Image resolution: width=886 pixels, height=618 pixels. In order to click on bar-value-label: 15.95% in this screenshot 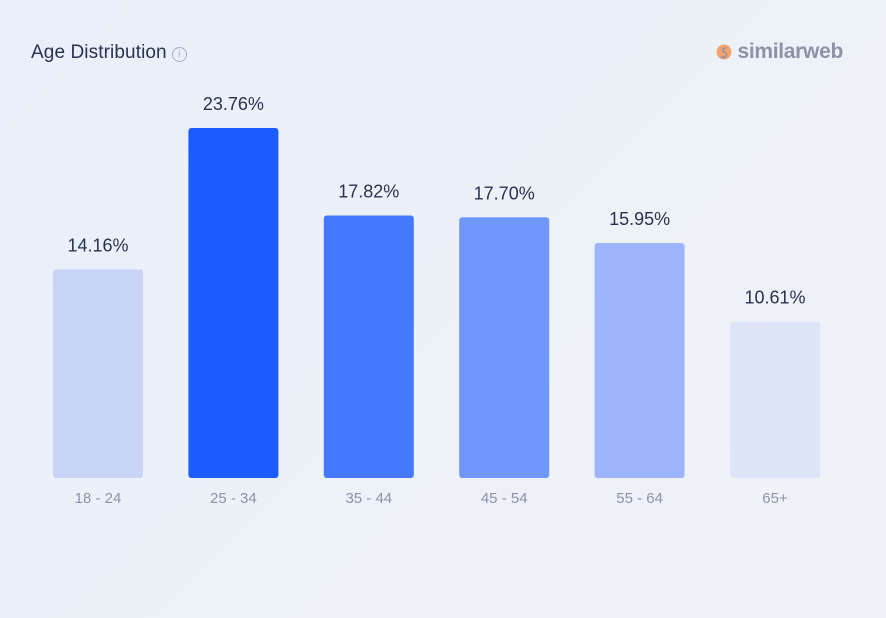, I will do `click(639, 219)`.